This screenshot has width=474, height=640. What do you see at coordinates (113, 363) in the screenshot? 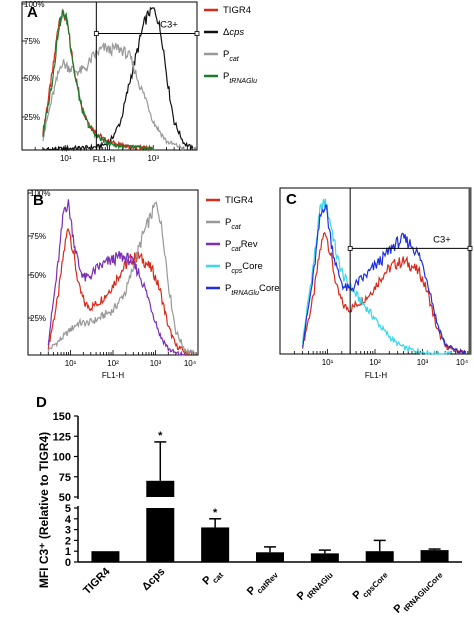
I see `b-x-tick-label: 10²` at bounding box center [113, 363].